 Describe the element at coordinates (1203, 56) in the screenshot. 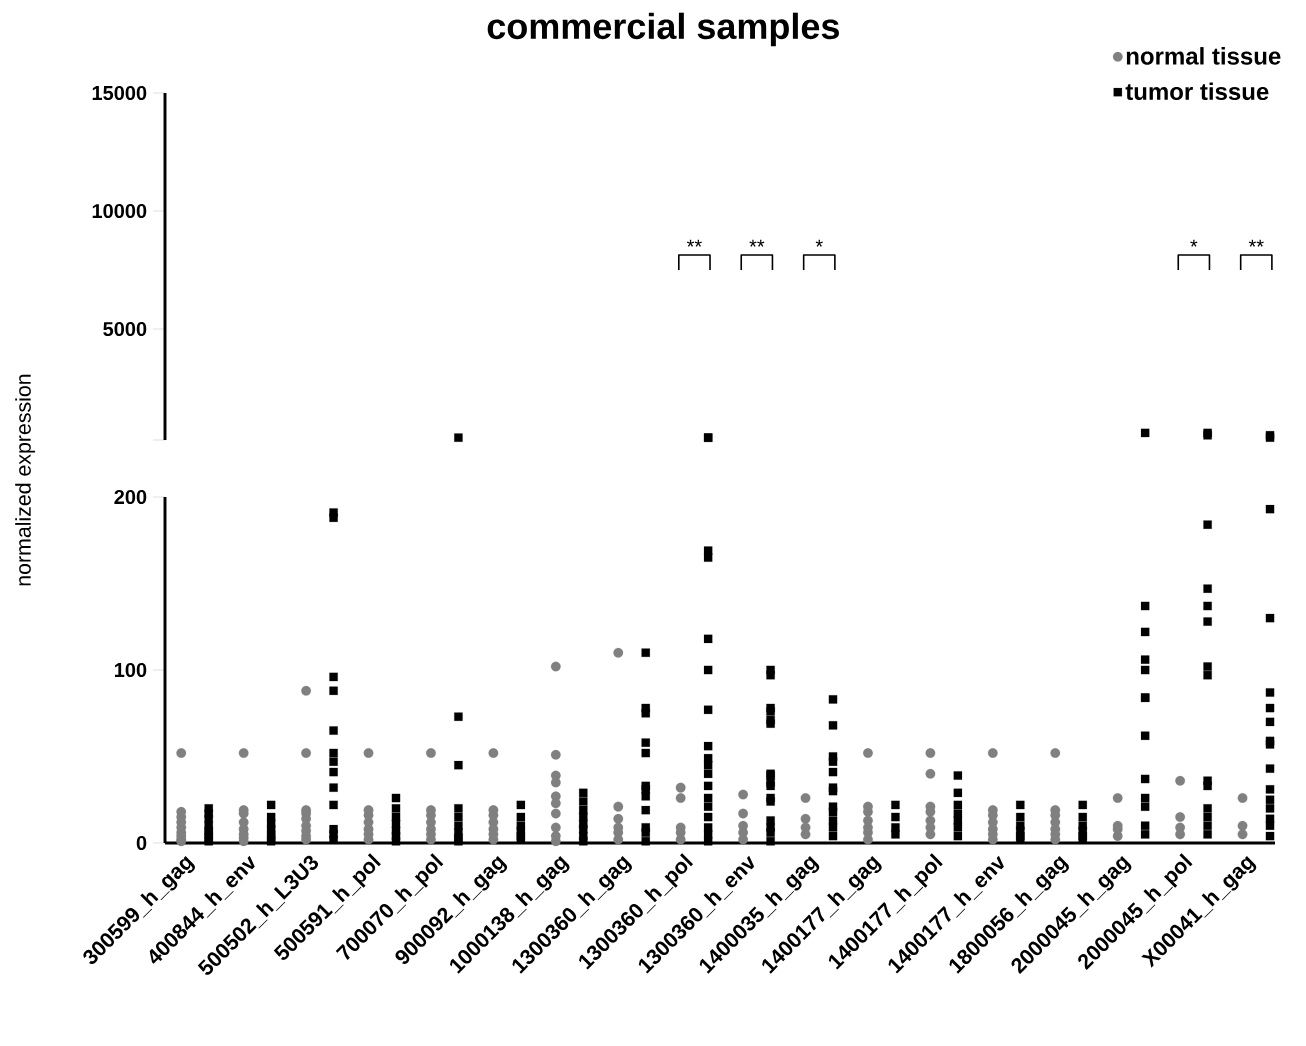

I see `legend-label: normal tissue` at that location.